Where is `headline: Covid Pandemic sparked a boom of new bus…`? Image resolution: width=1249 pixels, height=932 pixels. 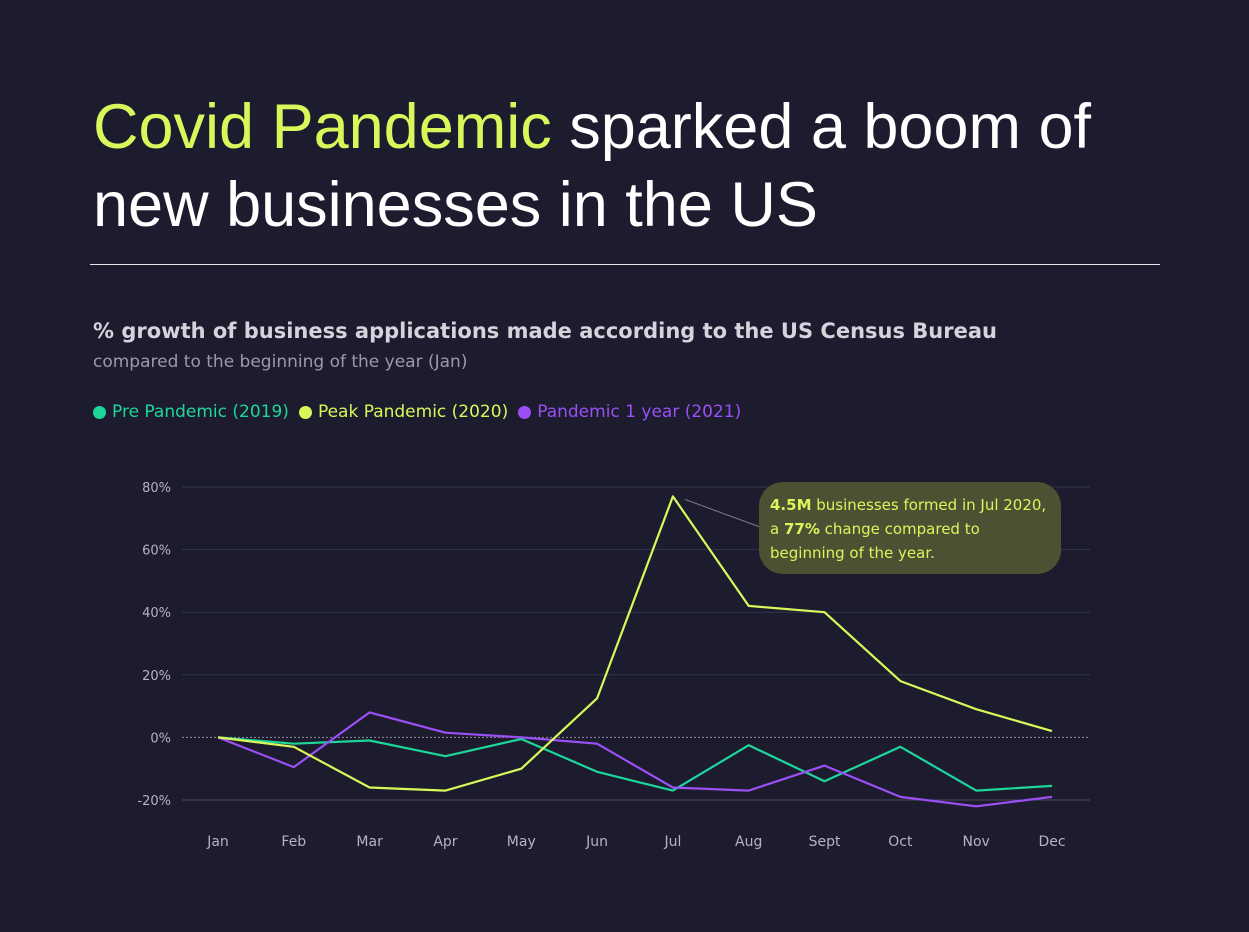
headline: Covid Pandemic sparked a boom of new bus… is located at coordinates (633, 166).